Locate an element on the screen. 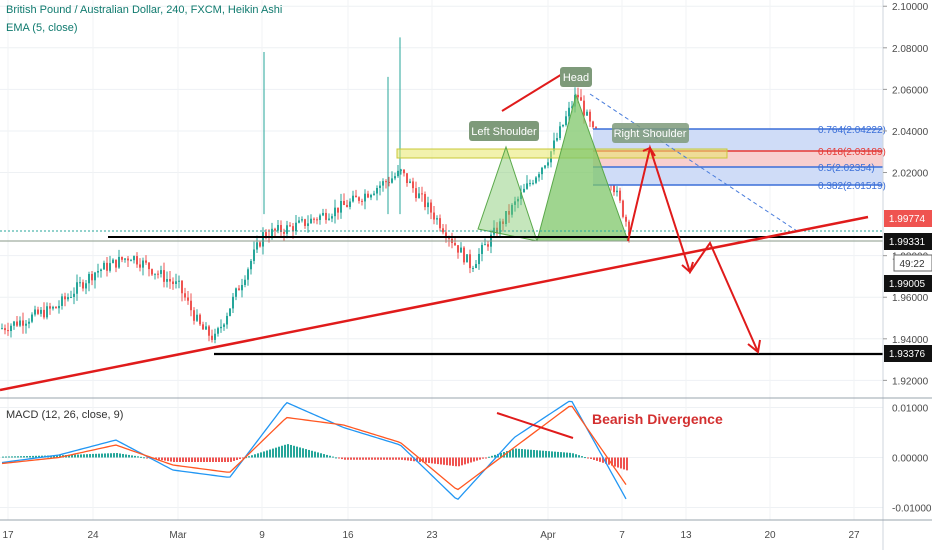 The width and height of the screenshot is (932, 555). signal-line is located at coordinates (314, 448).